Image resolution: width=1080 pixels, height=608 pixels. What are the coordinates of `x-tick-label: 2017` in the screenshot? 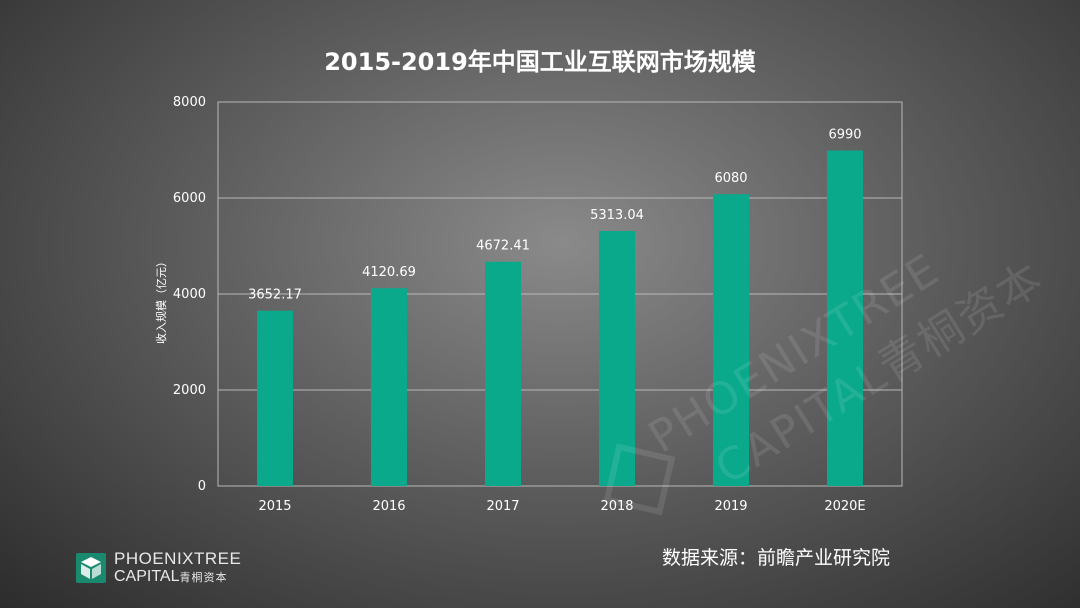 It's located at (502, 506).